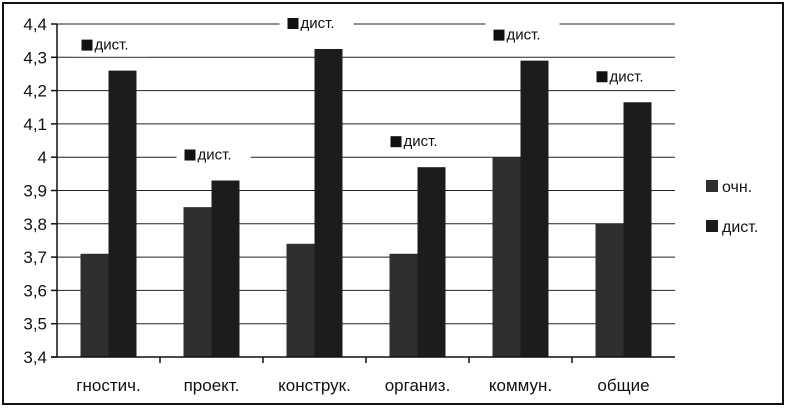 The width and height of the screenshot is (790, 410). Describe the element at coordinates (35, 91) in the screenshot. I see `y-tick-label: 4,2` at that location.